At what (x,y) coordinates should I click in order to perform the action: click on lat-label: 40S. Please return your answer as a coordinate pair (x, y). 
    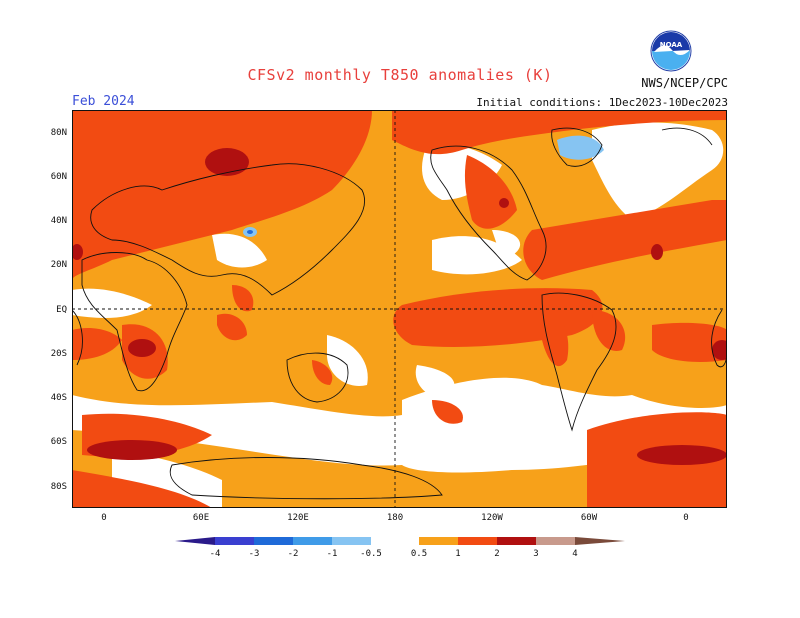
    Looking at the image, I should click on (58, 398).